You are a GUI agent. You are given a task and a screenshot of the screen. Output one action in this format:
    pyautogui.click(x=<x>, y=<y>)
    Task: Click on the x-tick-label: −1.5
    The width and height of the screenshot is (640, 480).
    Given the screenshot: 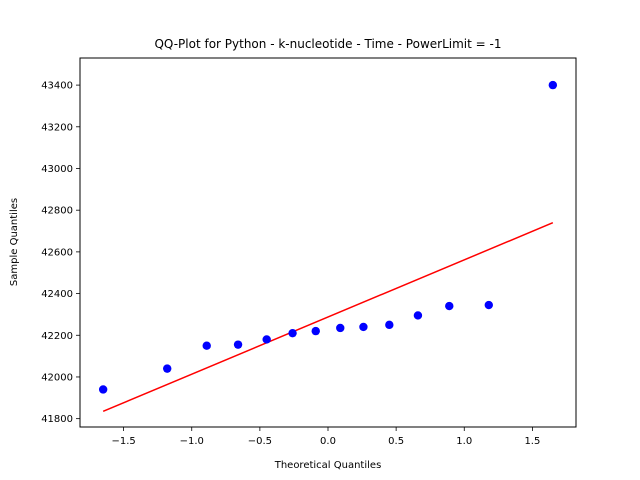 What is the action you would take?
    pyautogui.click(x=123, y=441)
    